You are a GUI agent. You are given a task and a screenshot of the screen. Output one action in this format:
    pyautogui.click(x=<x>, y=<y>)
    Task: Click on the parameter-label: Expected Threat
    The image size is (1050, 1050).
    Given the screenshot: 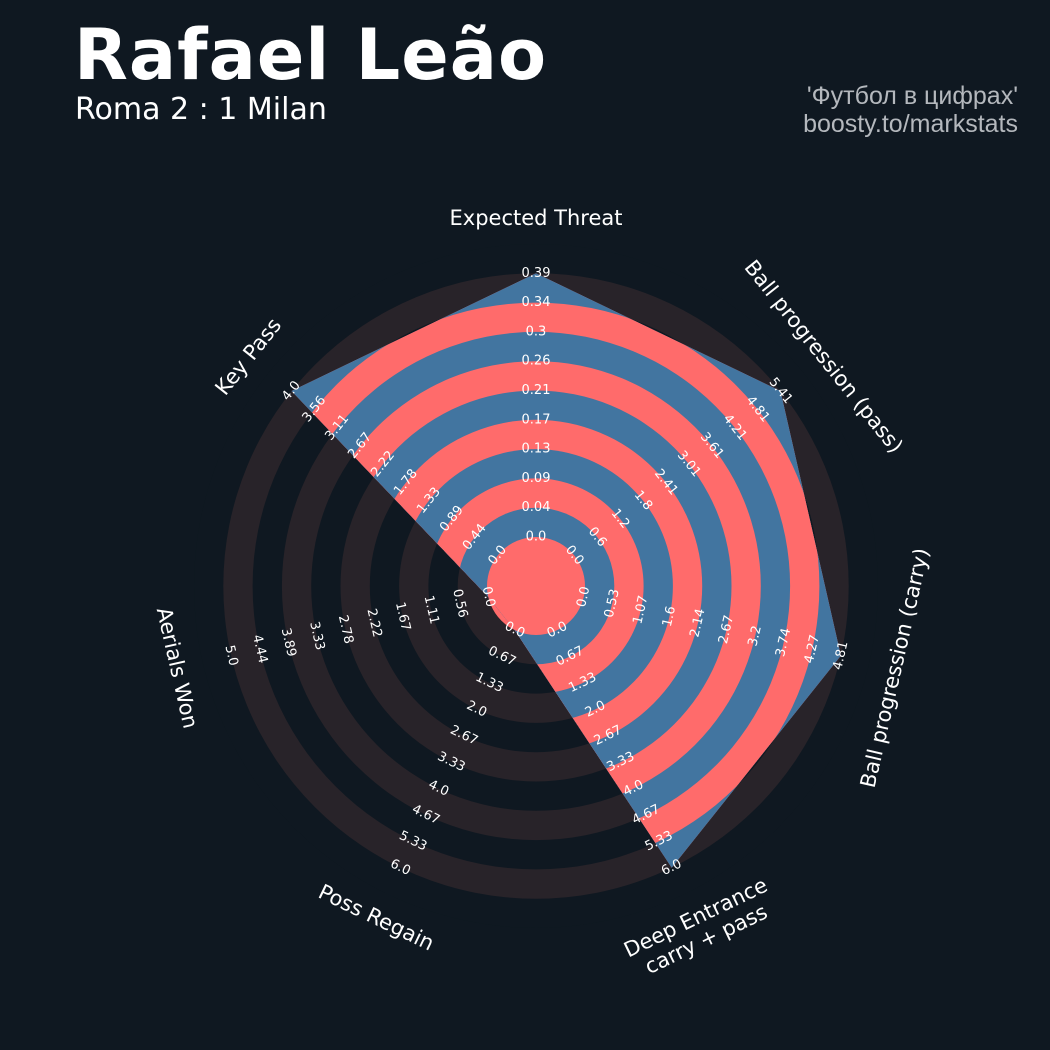 What is the action you would take?
    pyautogui.click(x=536, y=218)
    